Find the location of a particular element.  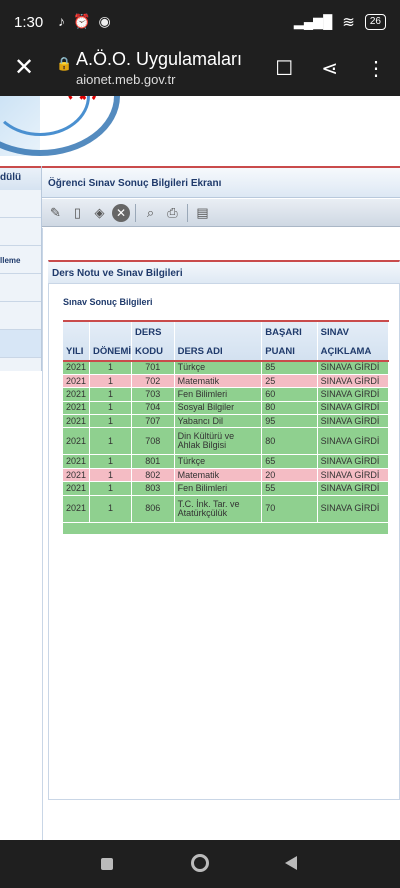

close-icon: ✕ is located at coordinates (24, 67).